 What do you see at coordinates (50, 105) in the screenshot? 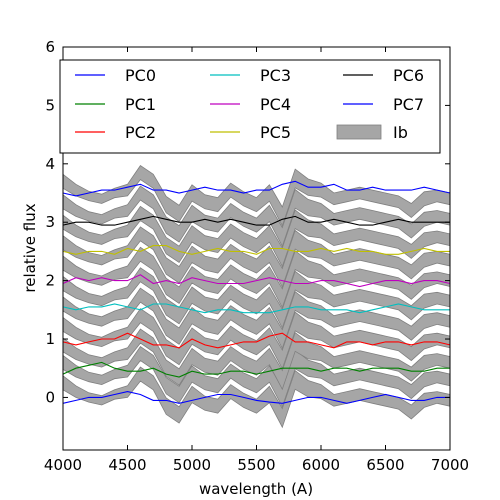
I see `y-tick-label: 5` at bounding box center [50, 105].